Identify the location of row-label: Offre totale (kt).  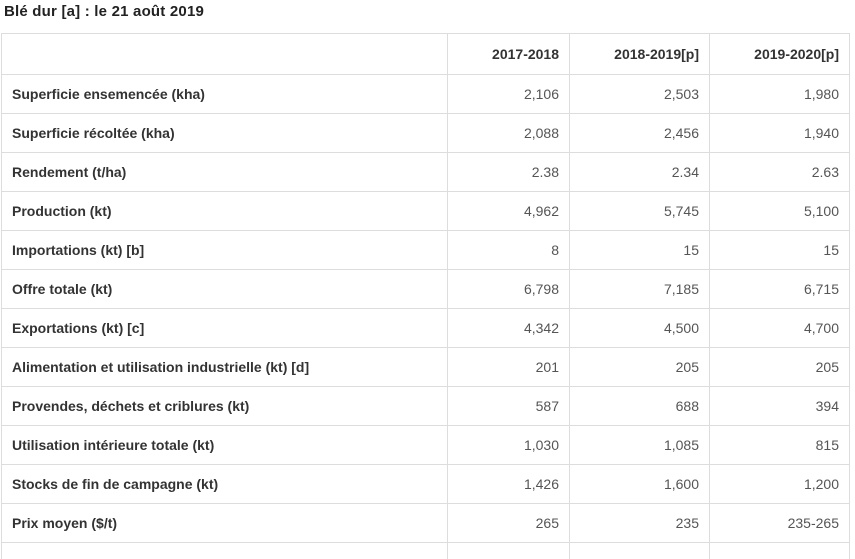
(224, 289).